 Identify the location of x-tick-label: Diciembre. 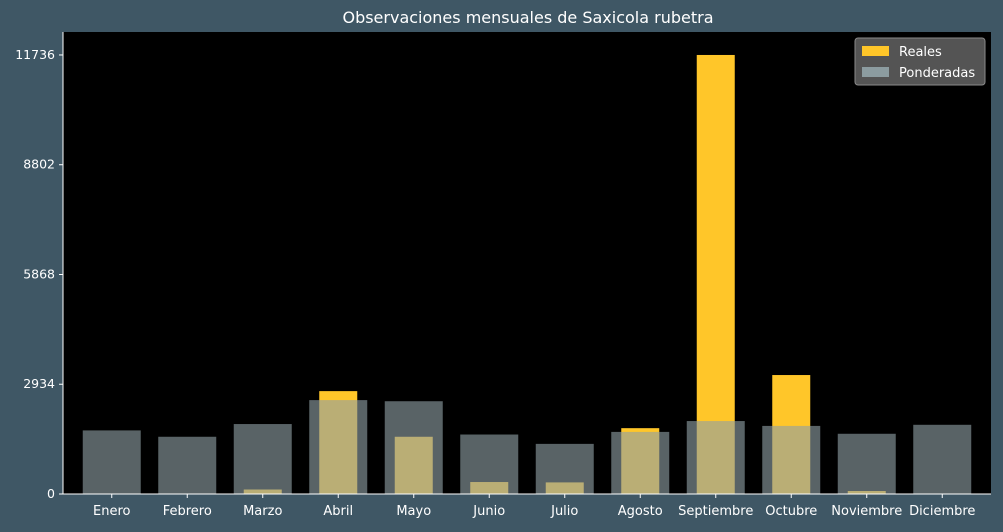
(942, 511).